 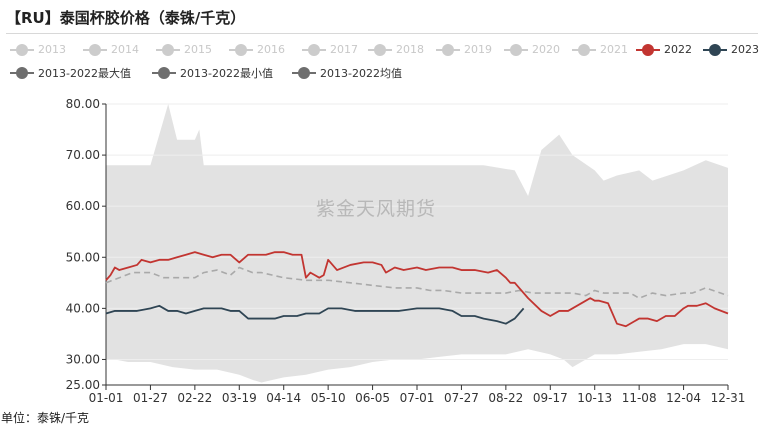 What do you see at coordinates (728, 398) in the screenshot?
I see `x-tick-label: 12-31` at bounding box center [728, 398].